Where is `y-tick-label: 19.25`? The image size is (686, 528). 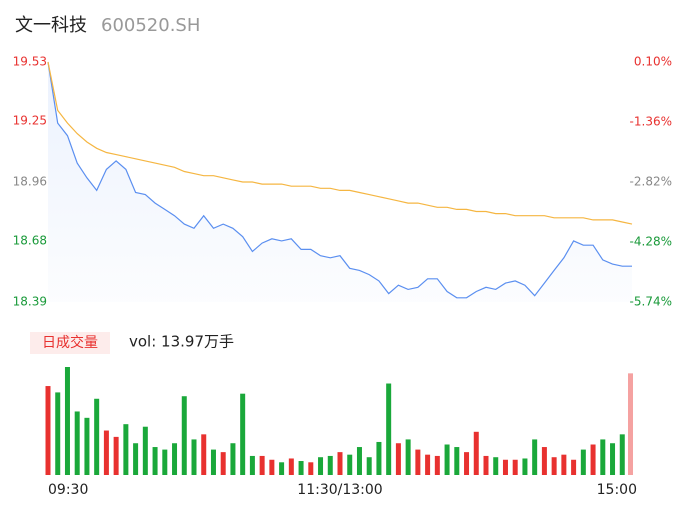
y-tick-label: 19.25 is located at coordinates (30, 120).